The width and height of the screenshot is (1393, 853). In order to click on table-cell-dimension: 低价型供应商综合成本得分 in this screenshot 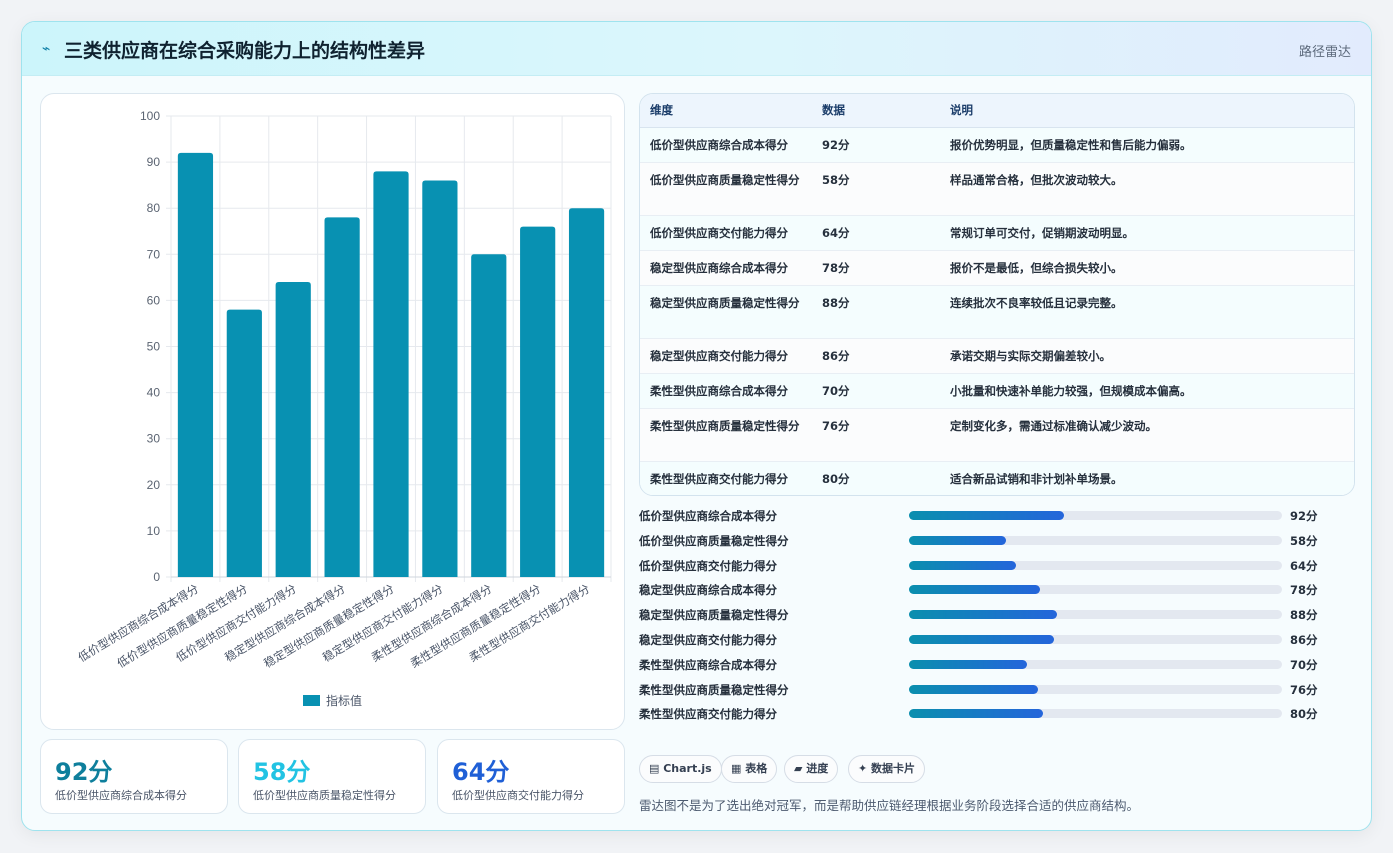, I will do `click(726, 144)`.